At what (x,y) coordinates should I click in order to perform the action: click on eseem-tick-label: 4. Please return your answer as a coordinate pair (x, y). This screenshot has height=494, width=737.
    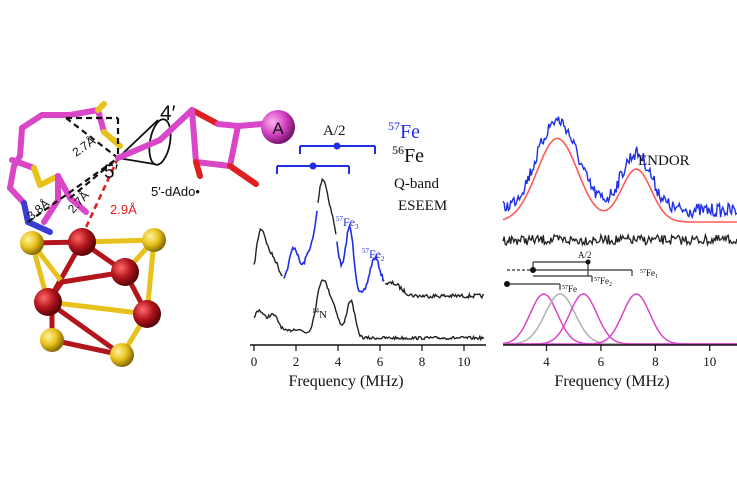
    Looking at the image, I should click on (338, 361).